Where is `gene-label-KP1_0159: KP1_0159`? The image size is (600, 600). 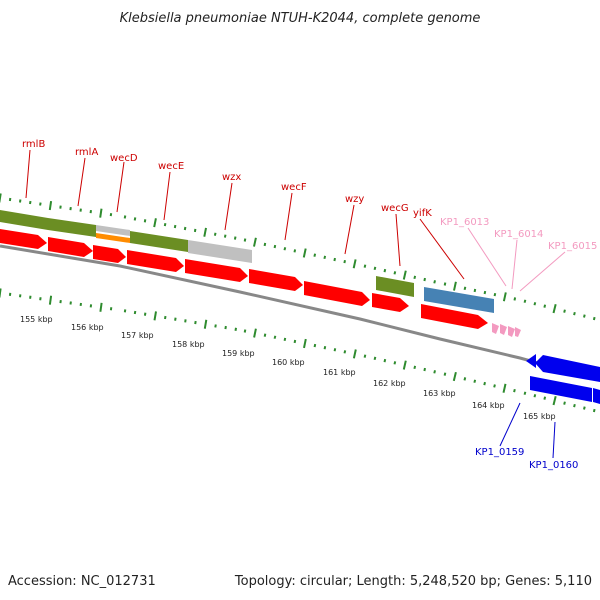
gene-label-KP1_0159: KP1_0159 is located at coordinates (499, 452).